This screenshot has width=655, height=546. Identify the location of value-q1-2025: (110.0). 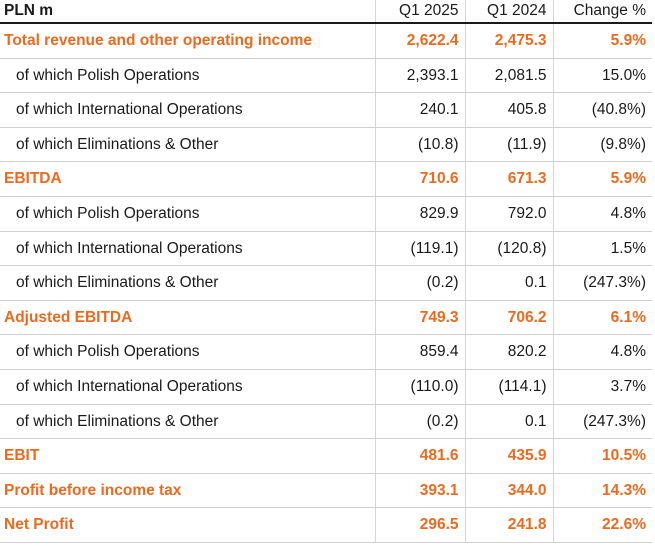
(419, 387).